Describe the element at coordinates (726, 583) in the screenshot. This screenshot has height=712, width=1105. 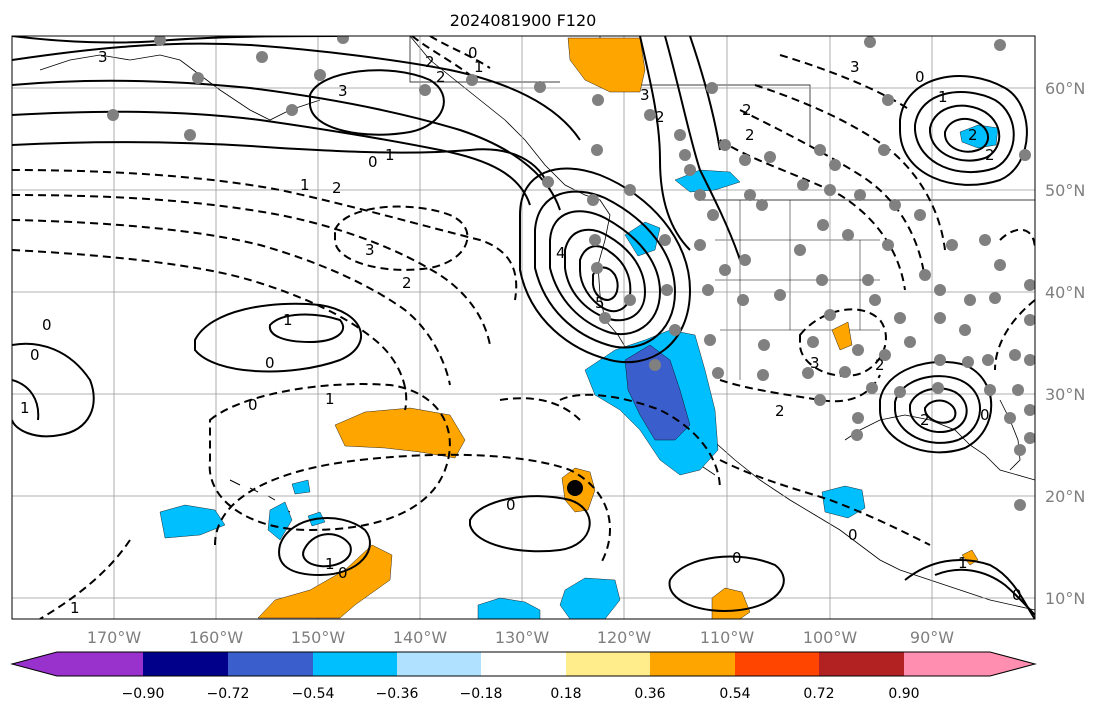
I see `contour-high-central-am` at that location.